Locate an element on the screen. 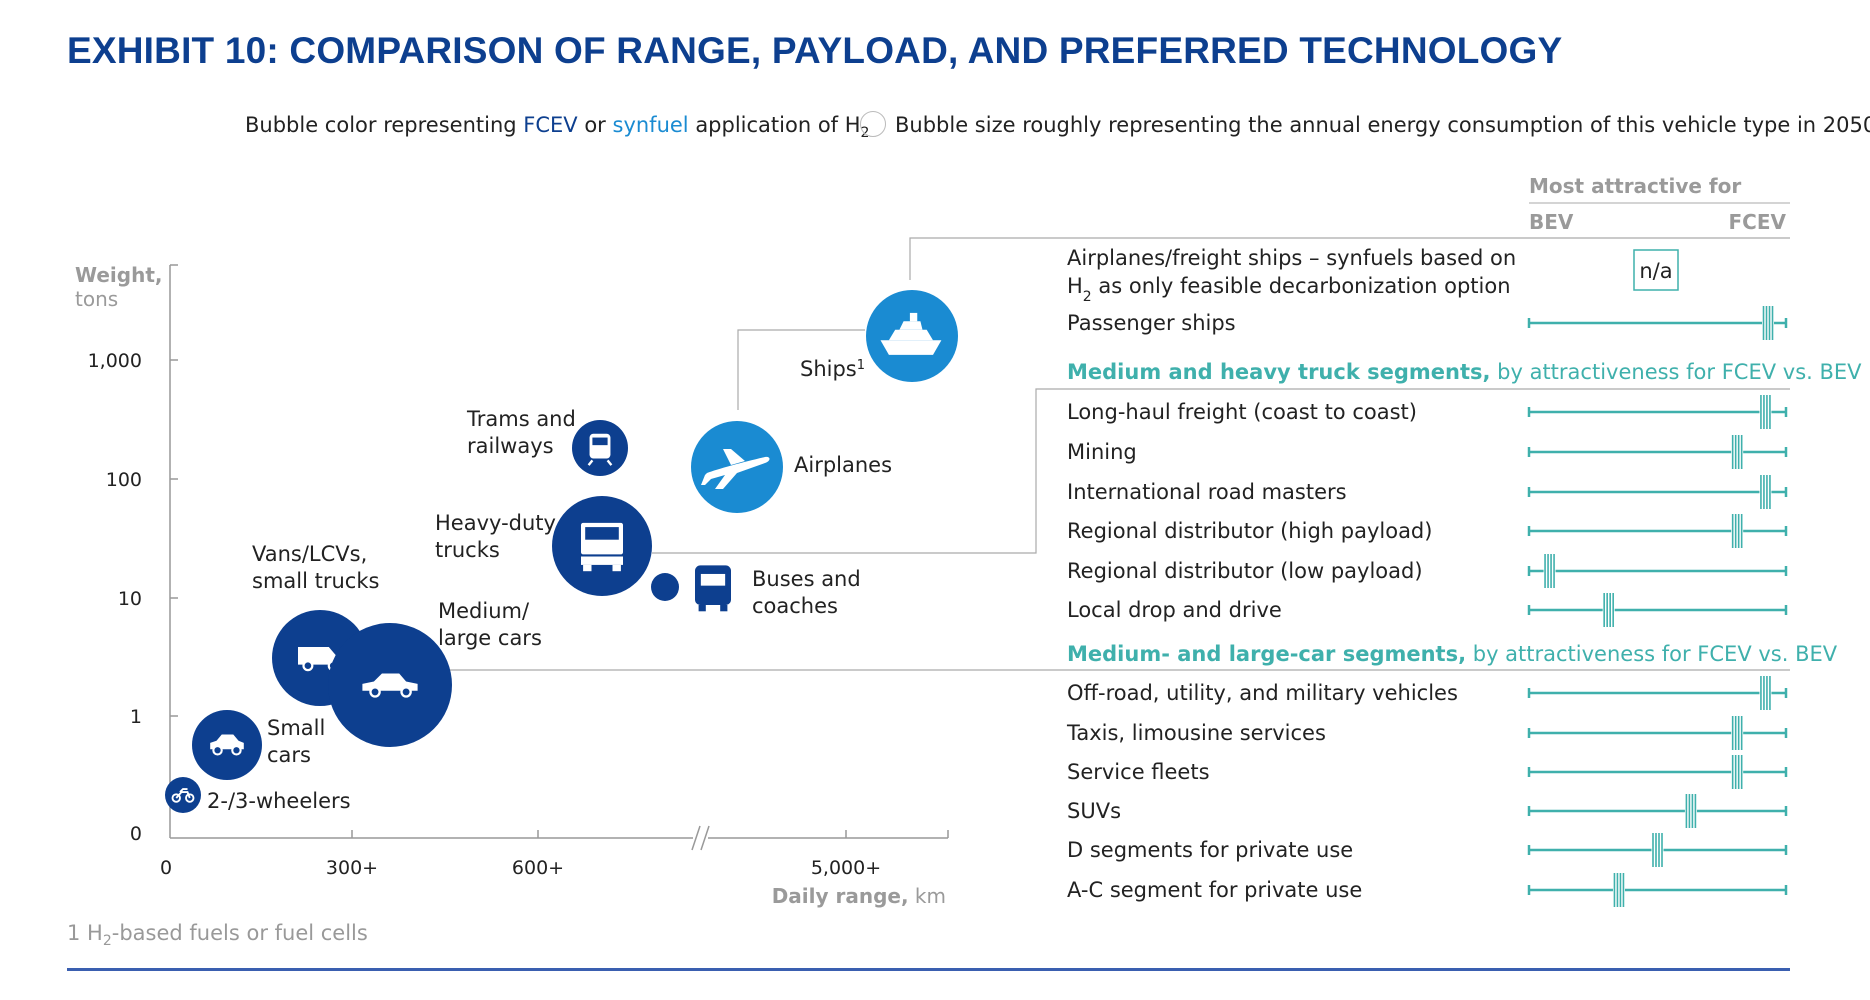 The height and width of the screenshot is (1000, 1870). bubble-label: small trucks is located at coordinates (315, 581).